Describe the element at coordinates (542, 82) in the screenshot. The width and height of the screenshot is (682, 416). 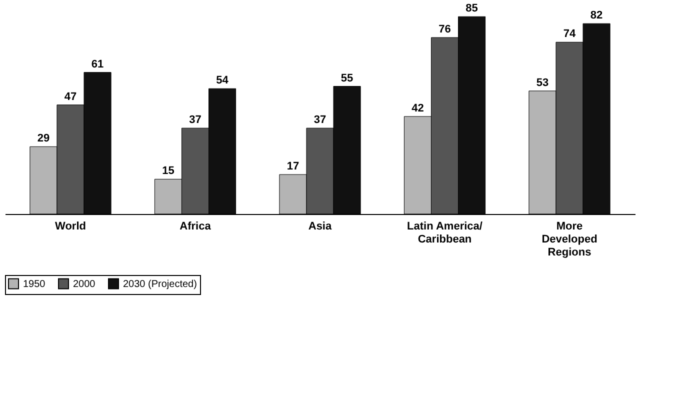
I see `data-label: 53` at that location.